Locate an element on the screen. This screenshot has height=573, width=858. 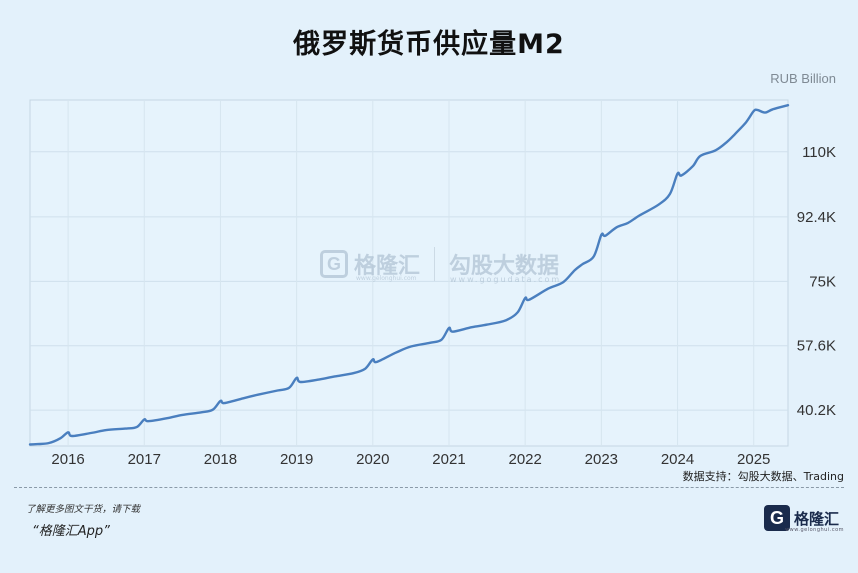
x-tick-label: 2016 is located at coordinates (67, 459).